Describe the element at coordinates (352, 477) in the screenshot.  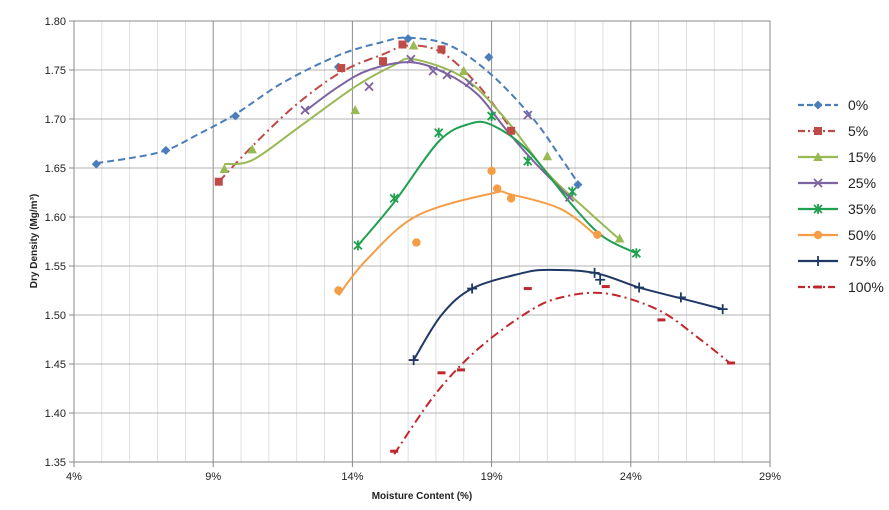
I see `x-tick-label: 14%` at that location.